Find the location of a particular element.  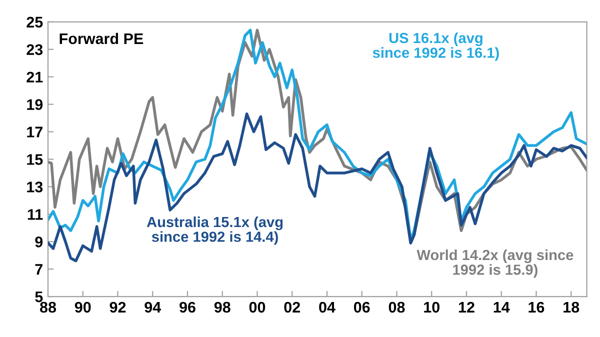

x-tick-label: 08 is located at coordinates (396, 307).